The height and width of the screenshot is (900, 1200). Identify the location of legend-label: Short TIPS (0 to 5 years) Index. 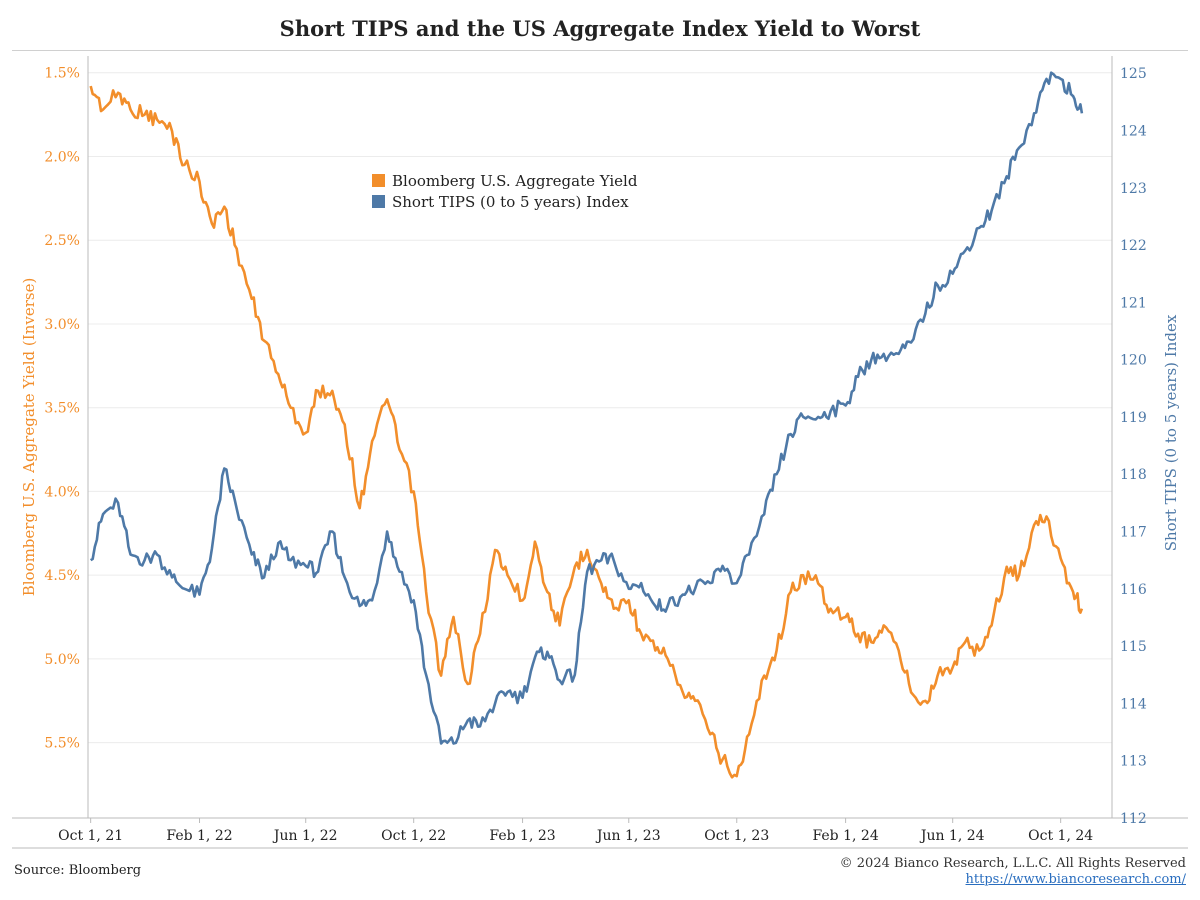
(510, 202).